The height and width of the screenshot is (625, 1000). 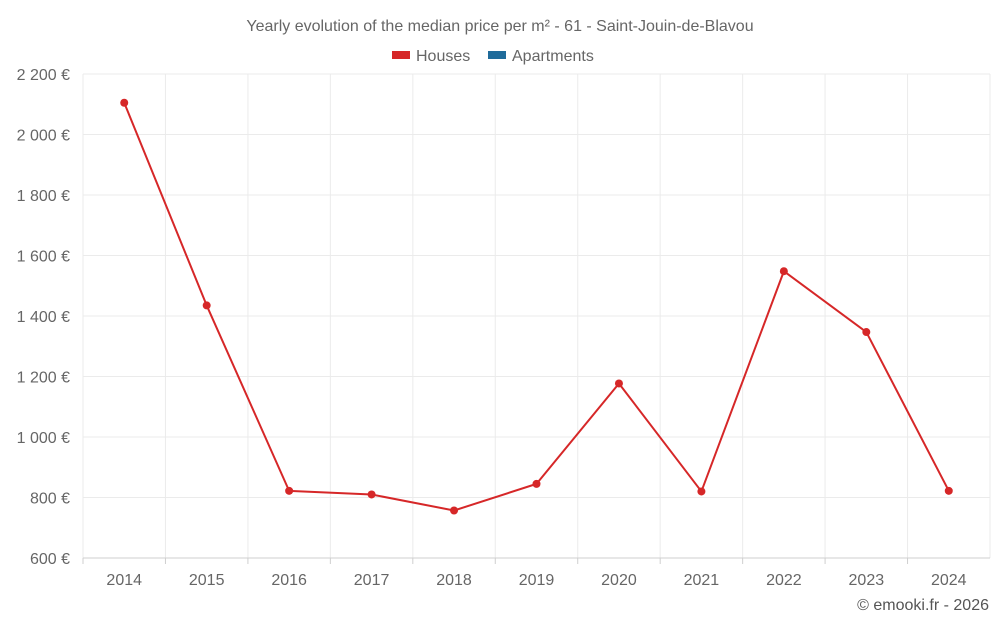 I want to click on legend-label-apartments: Apartments, so click(x=553, y=56).